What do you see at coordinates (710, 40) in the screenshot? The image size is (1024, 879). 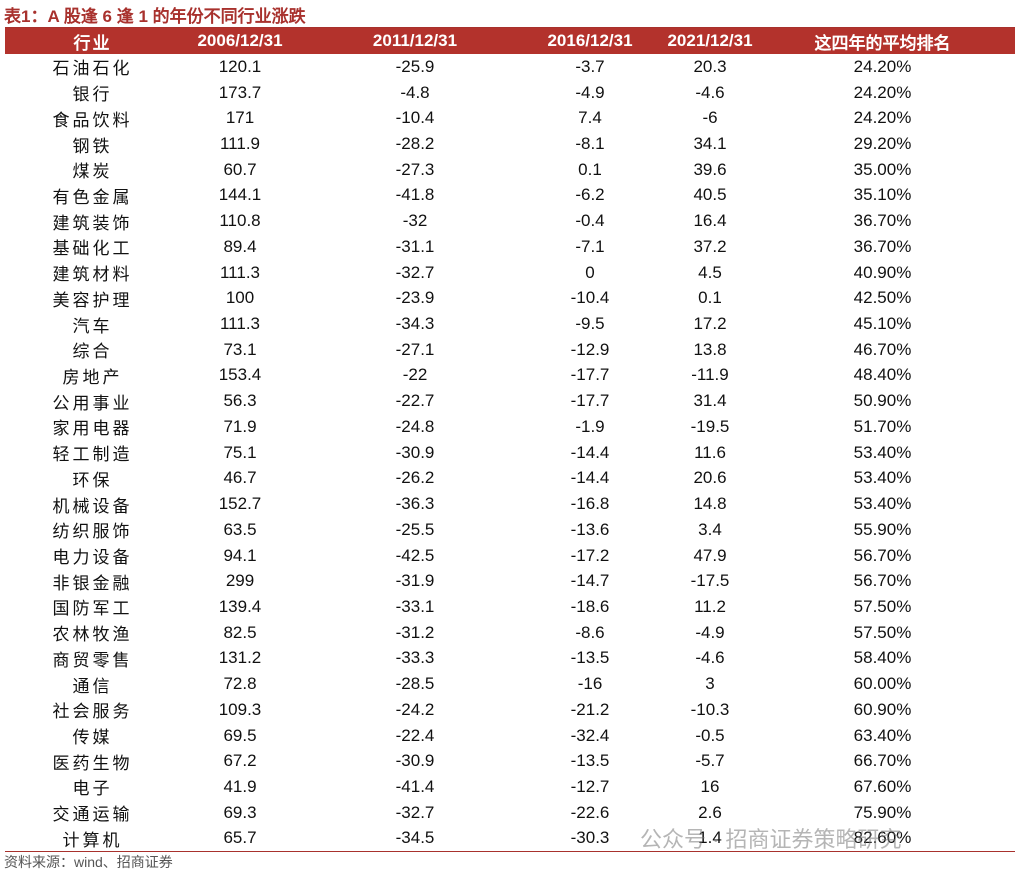 I see `column-header: 2021/12/31` at bounding box center [710, 40].